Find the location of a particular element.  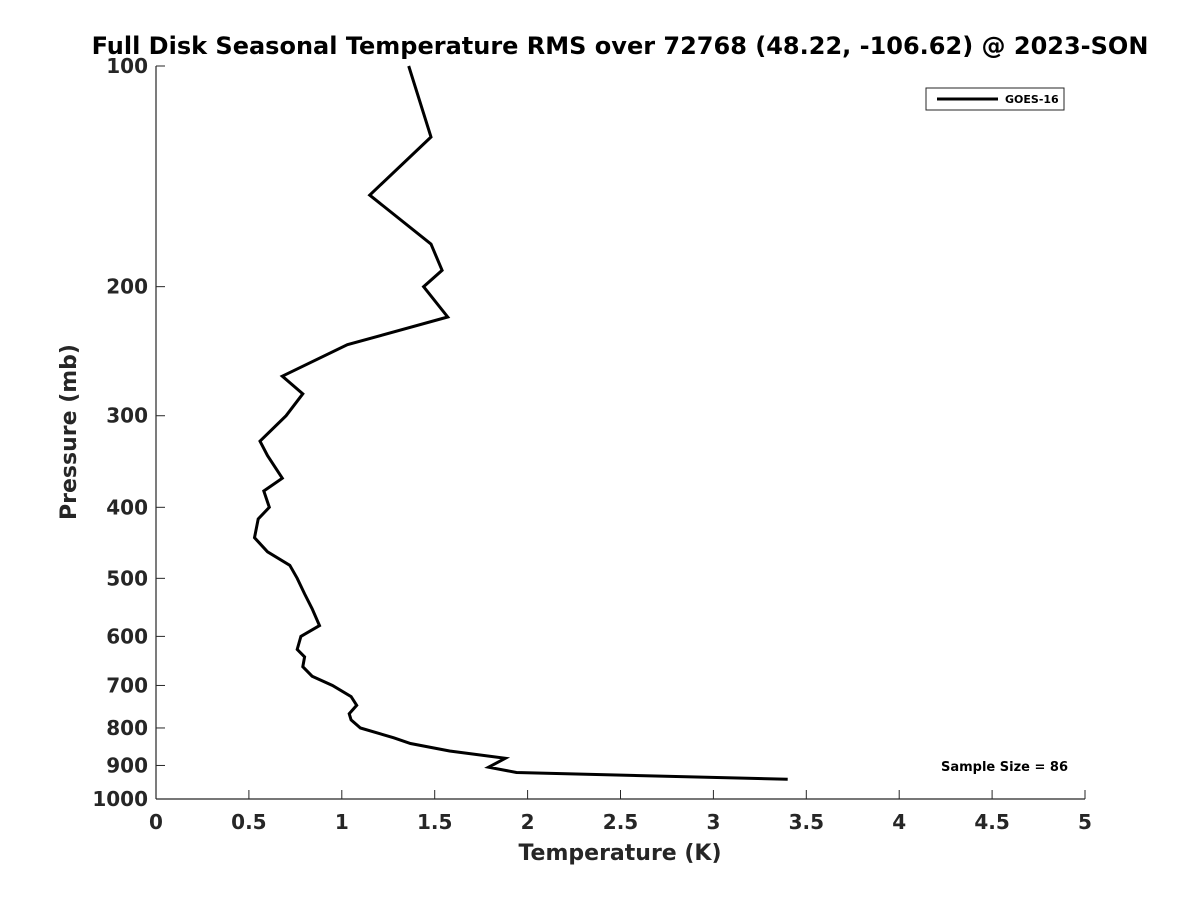

legend-entry-label: GOES-16 is located at coordinates (1032, 99).